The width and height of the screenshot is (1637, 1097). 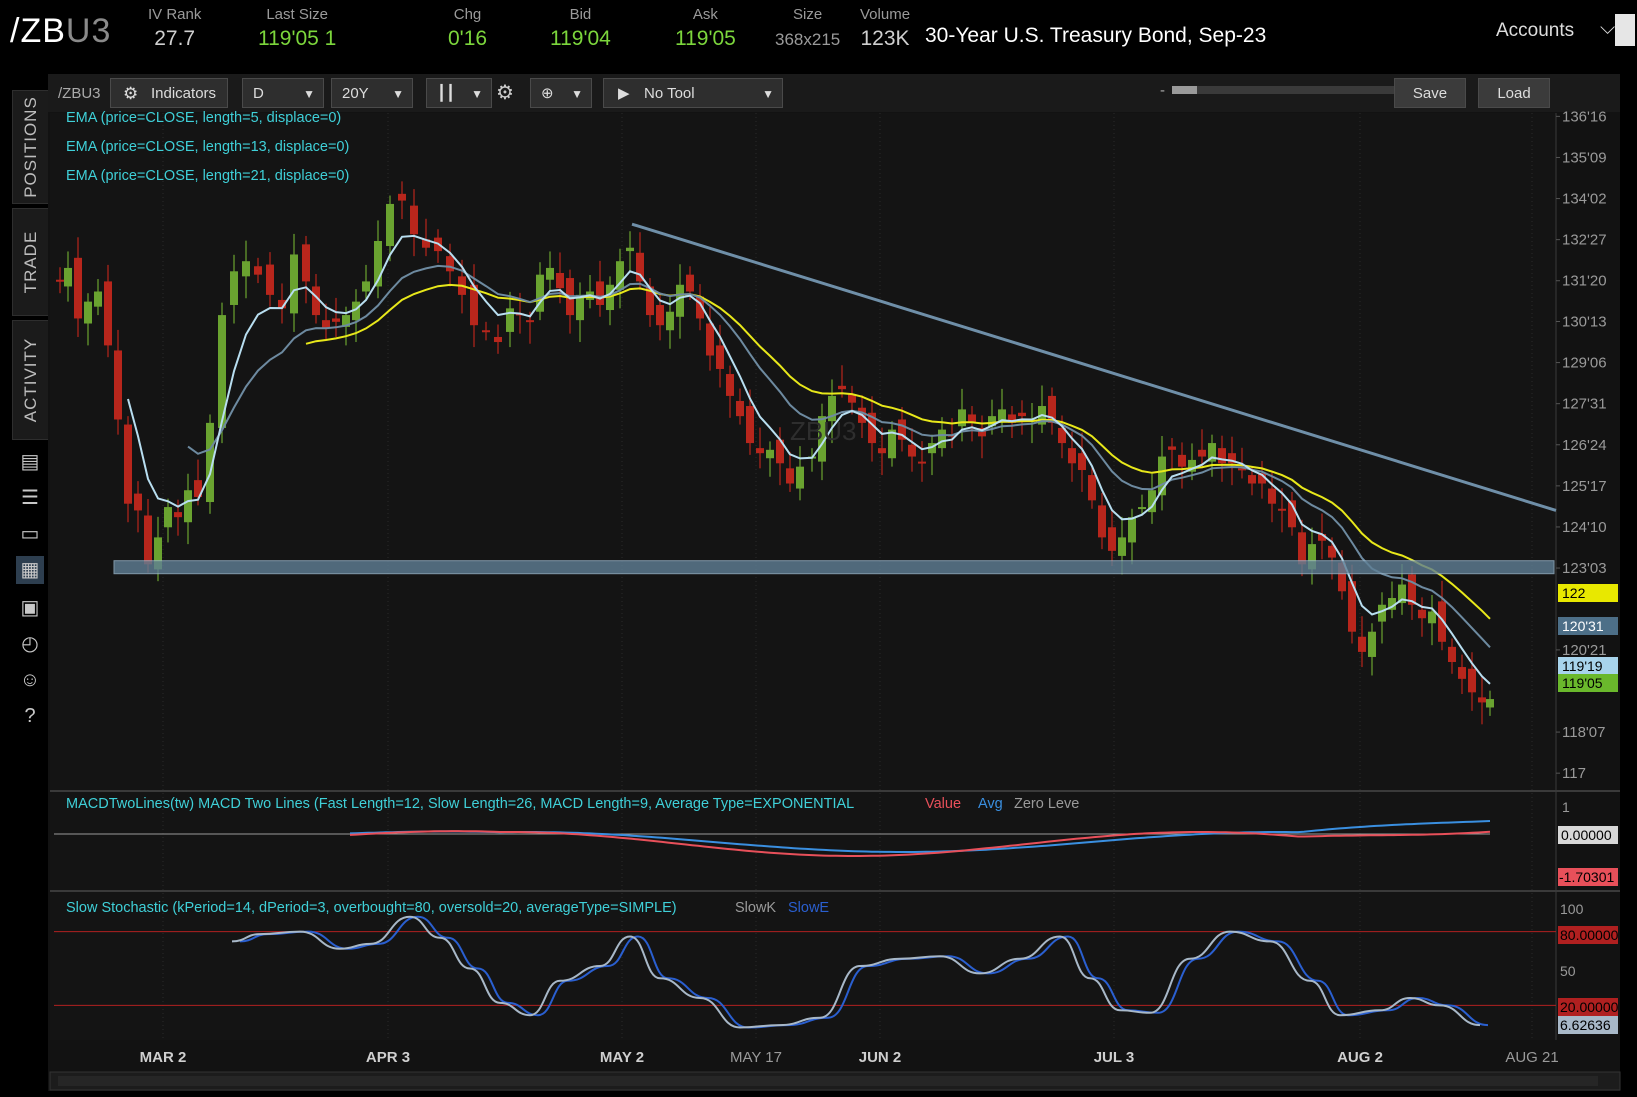 I want to click on save-button: Save, so click(x=1430, y=93).